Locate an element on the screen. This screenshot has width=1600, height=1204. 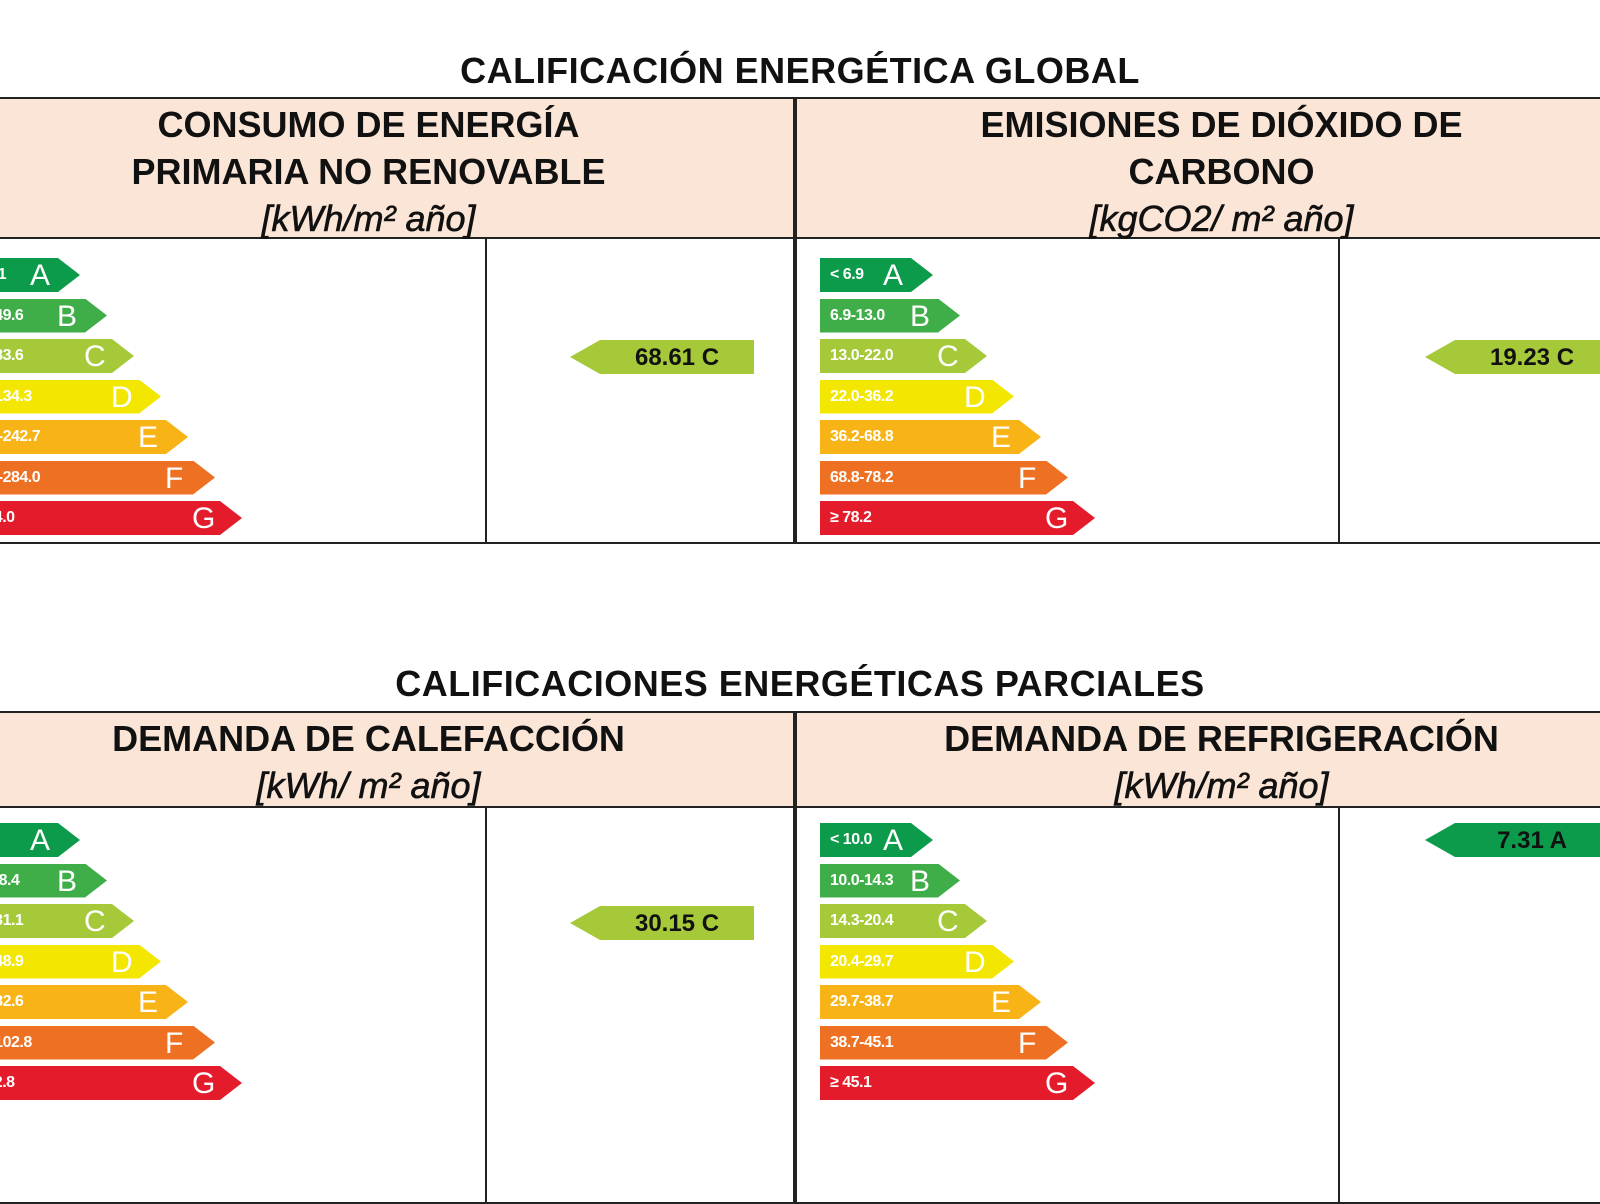
energy-class-bar-B: .1-49.6 B is located at coordinates (53, 316).